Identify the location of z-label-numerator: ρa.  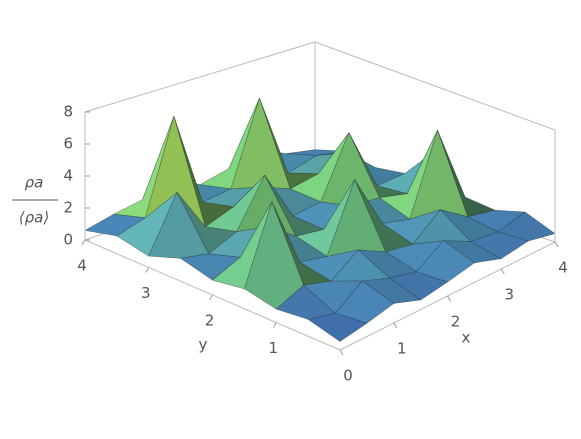
(34, 183).